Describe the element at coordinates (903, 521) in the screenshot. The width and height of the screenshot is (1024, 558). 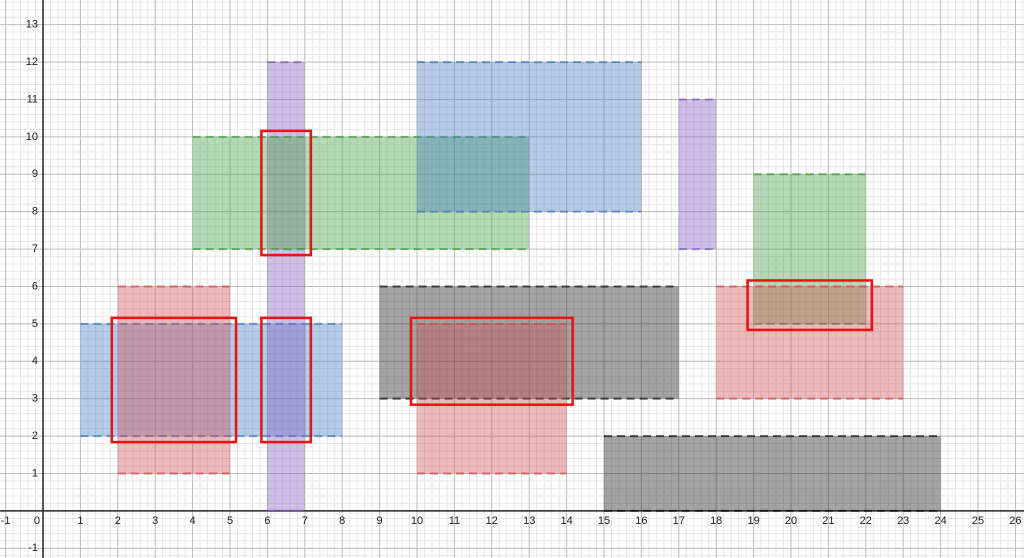
I see `x-tick-label: 23` at that location.